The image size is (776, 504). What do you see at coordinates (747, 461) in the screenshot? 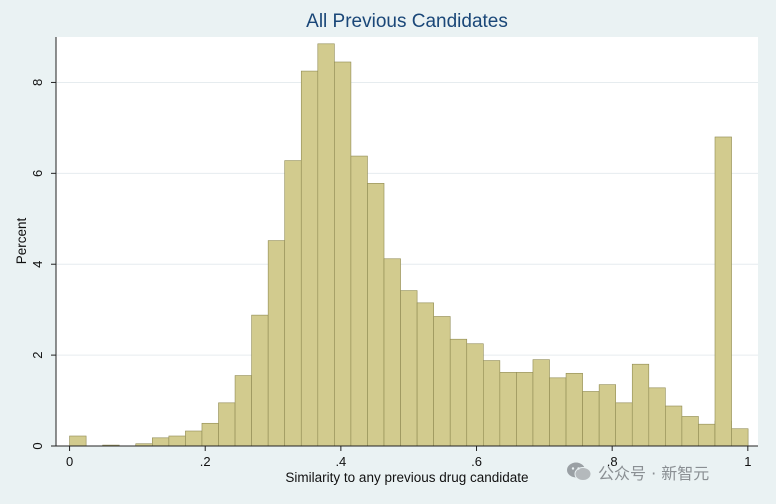
I see `x-tick-label: 1` at bounding box center [747, 461].